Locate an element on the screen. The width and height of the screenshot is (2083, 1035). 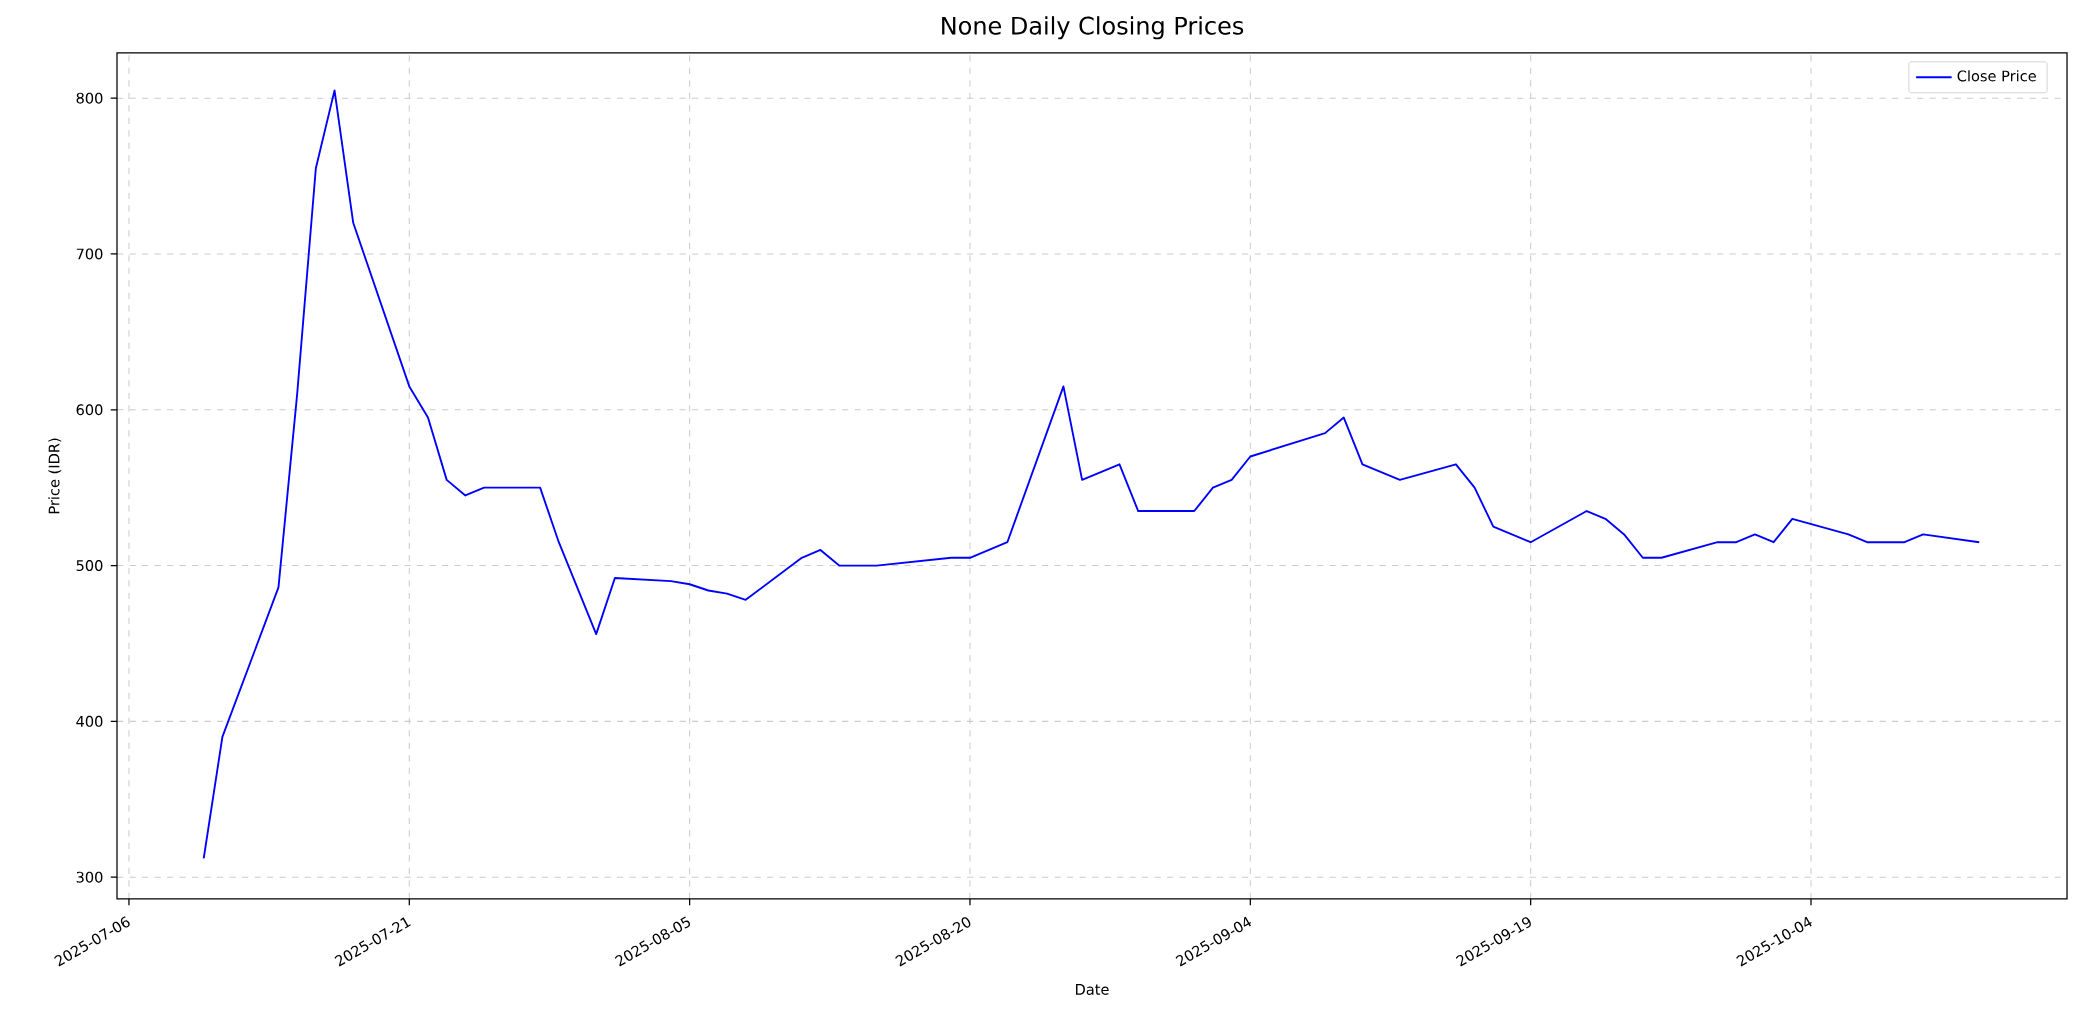
y-tick-label: 500 is located at coordinates (89, 566).